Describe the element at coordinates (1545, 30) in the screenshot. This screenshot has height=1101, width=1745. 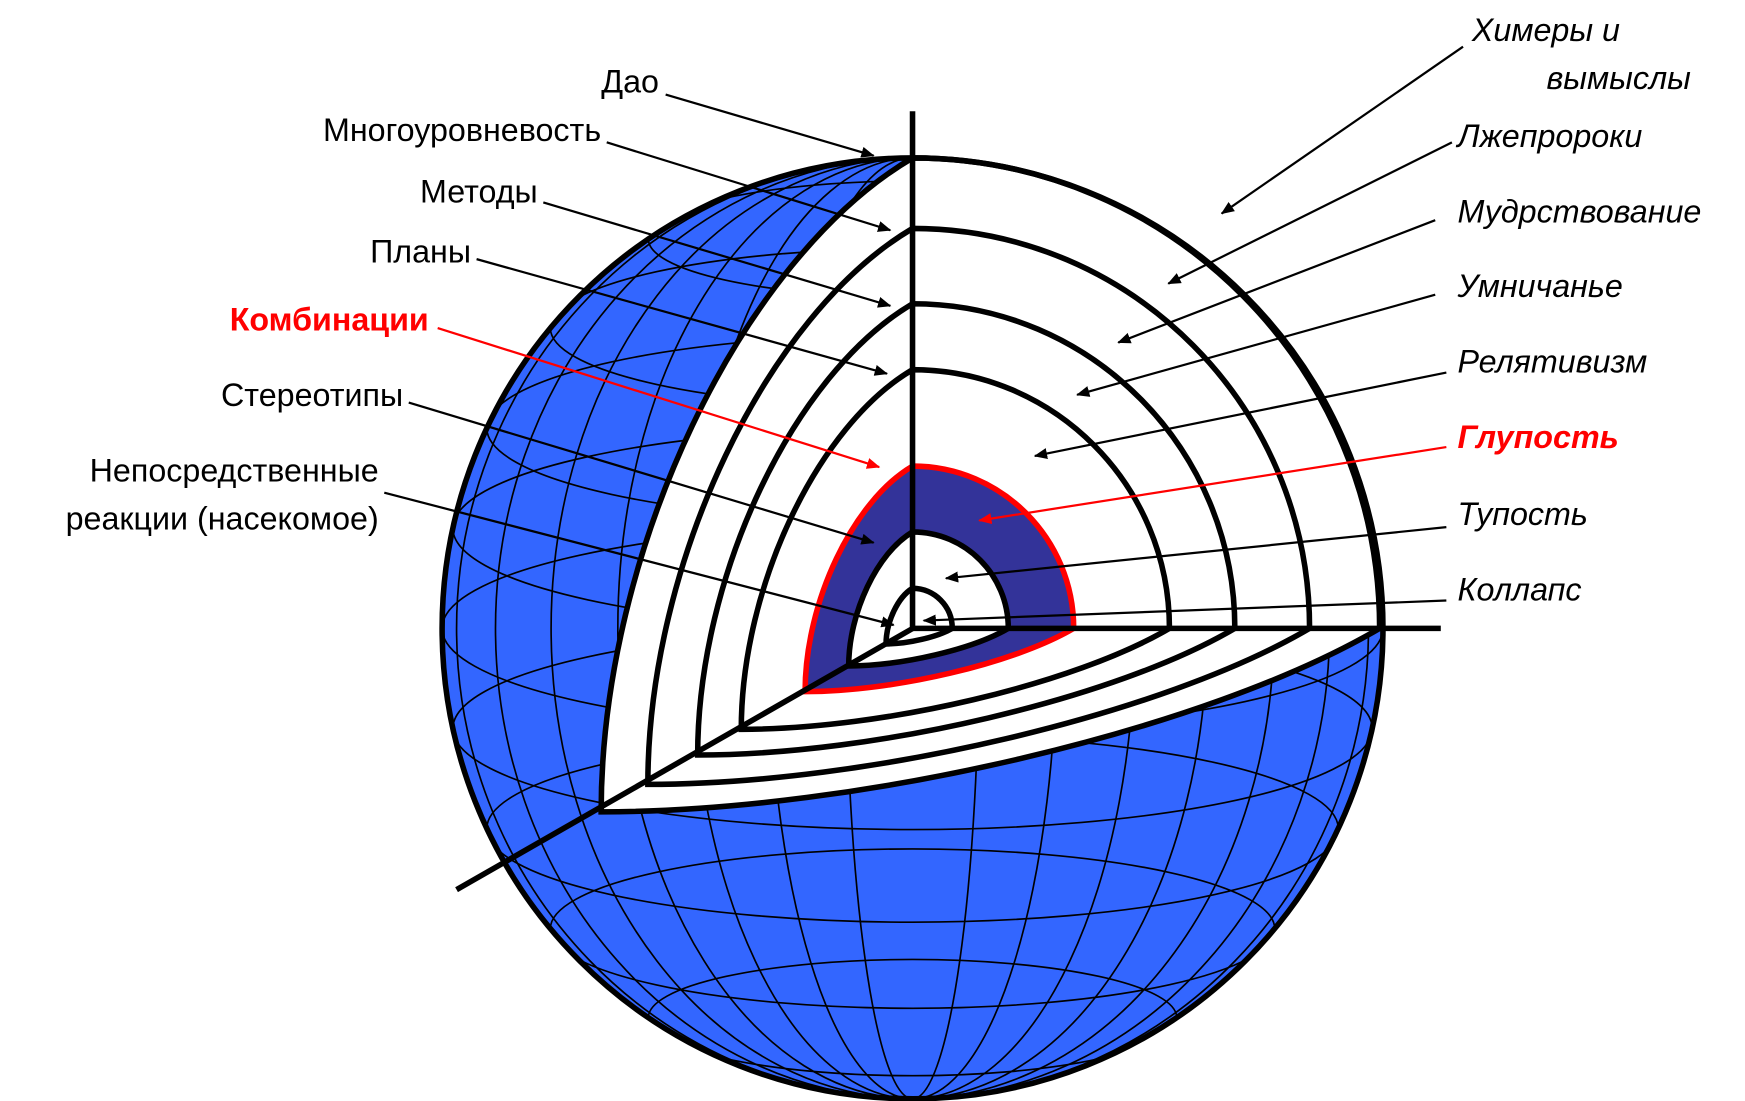
I see `label: Химеры и` at that location.